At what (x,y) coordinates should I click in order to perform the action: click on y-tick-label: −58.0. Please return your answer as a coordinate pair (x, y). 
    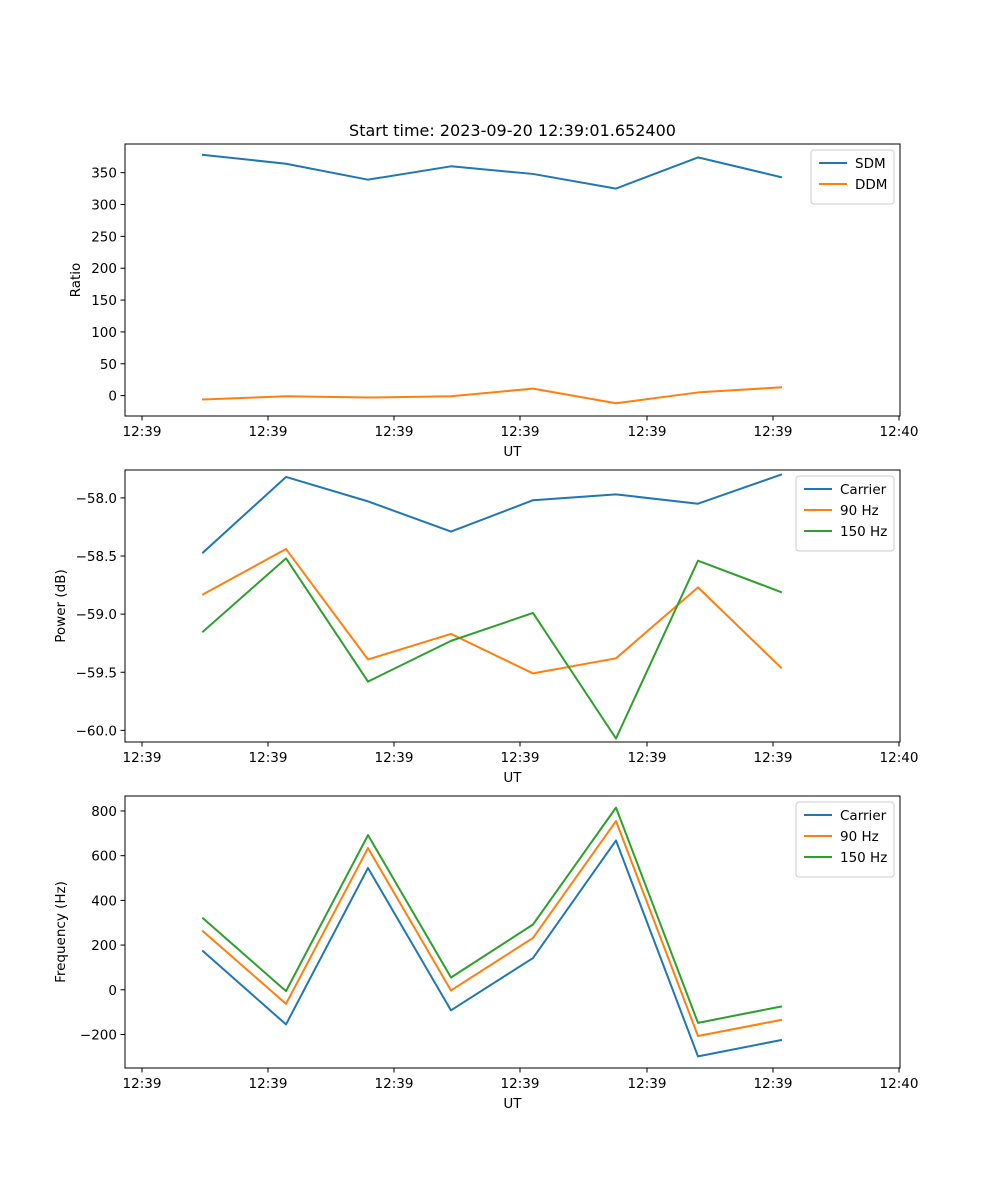
    Looking at the image, I should click on (96, 499).